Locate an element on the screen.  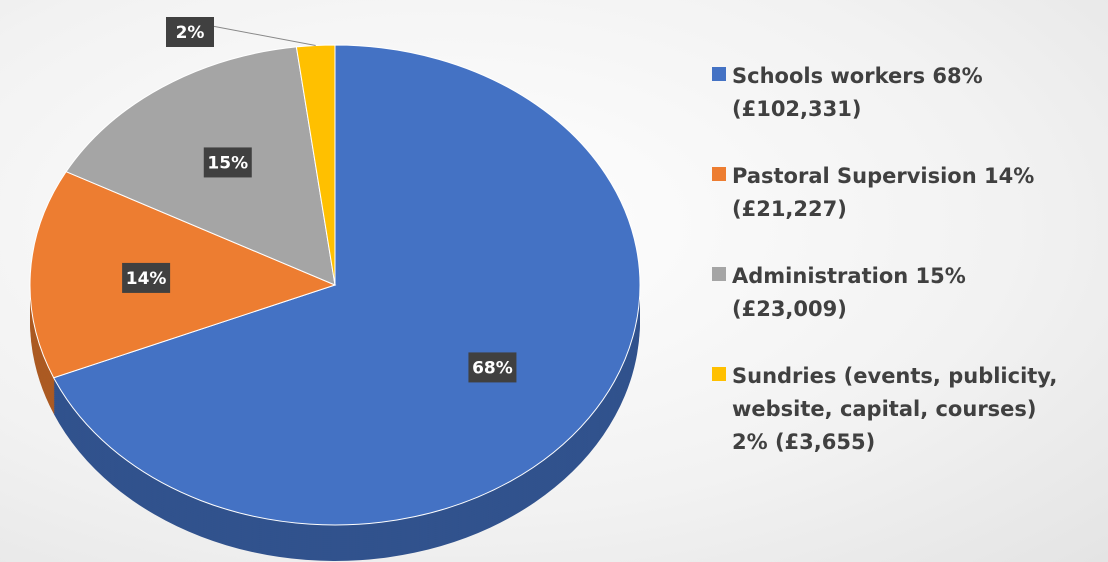
data-label: 2% is located at coordinates (190, 33).